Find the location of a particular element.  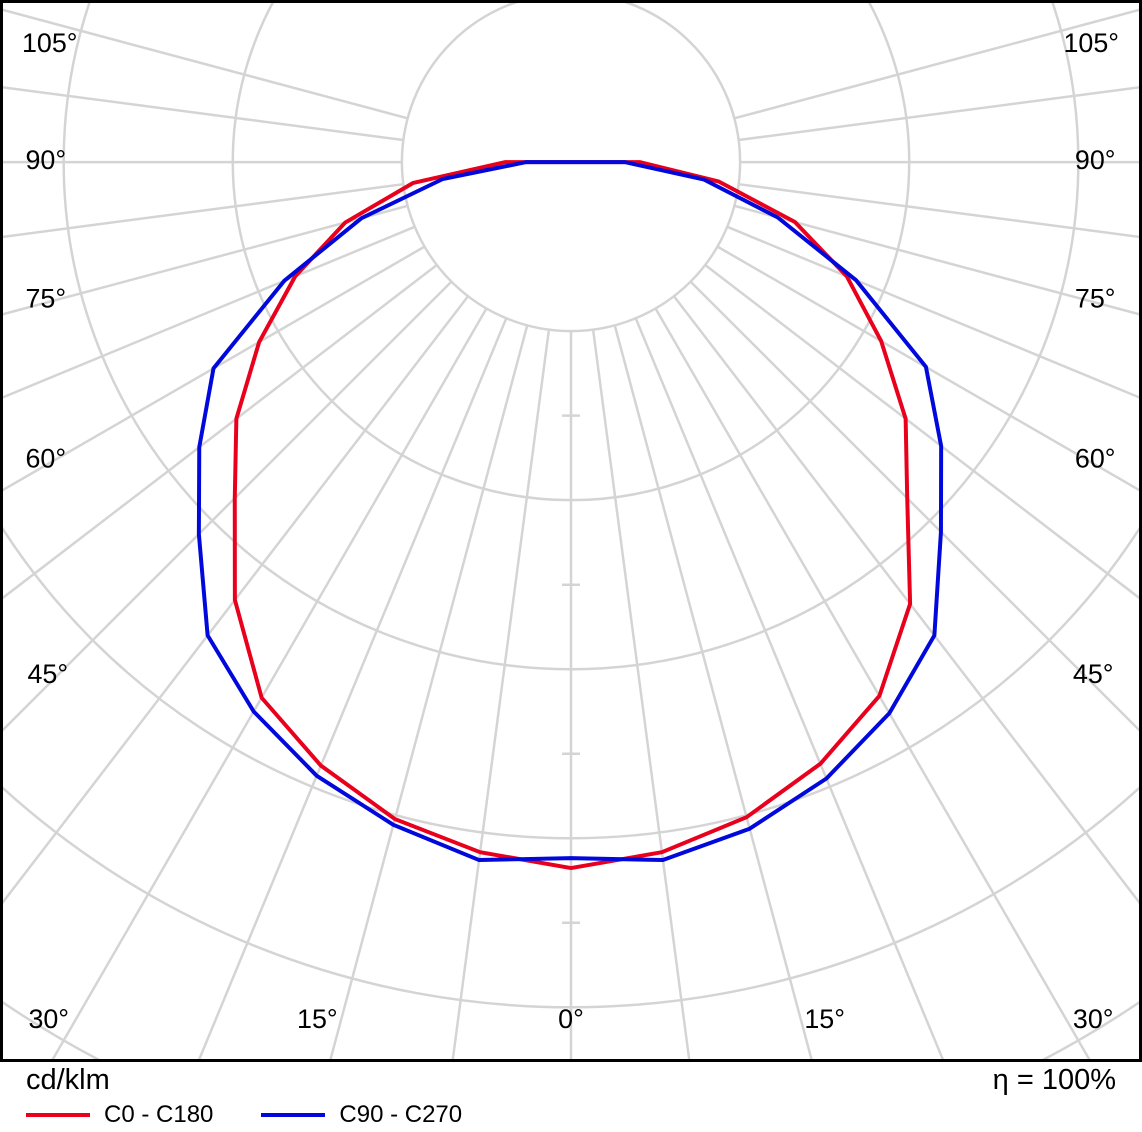

legend-item-c0-c180: C0 - C180 is located at coordinates (119, 1115).